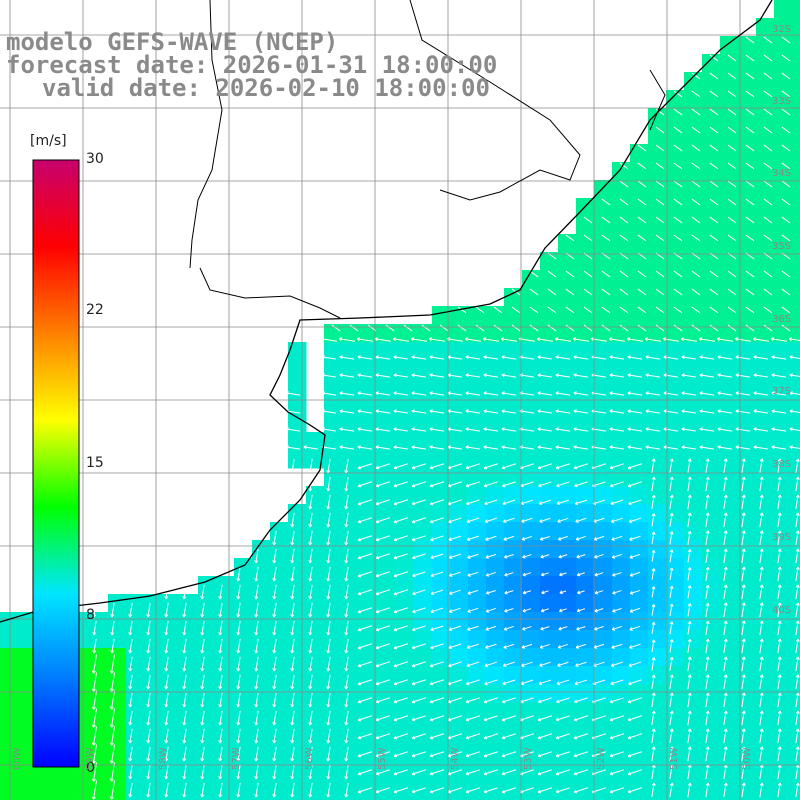 The width and height of the screenshot is (800, 800). I want to click on colorbar-tick-22: 22, so click(95, 310).